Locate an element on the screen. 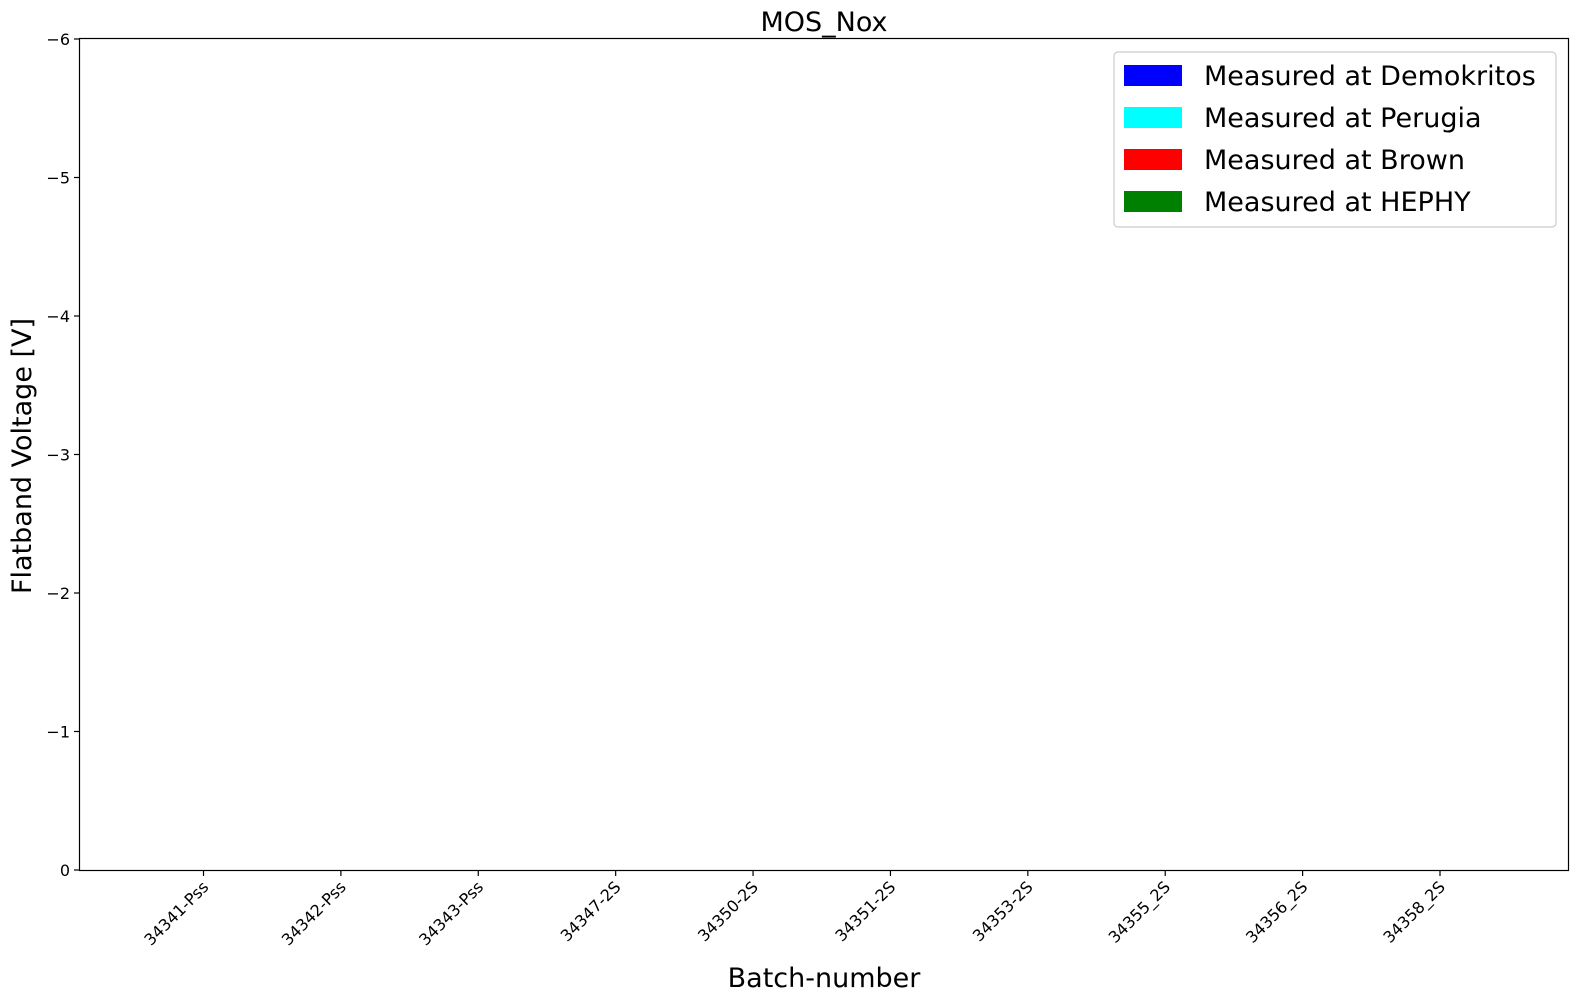  x-tick-label: 34343-Pss is located at coordinates (451, 913).